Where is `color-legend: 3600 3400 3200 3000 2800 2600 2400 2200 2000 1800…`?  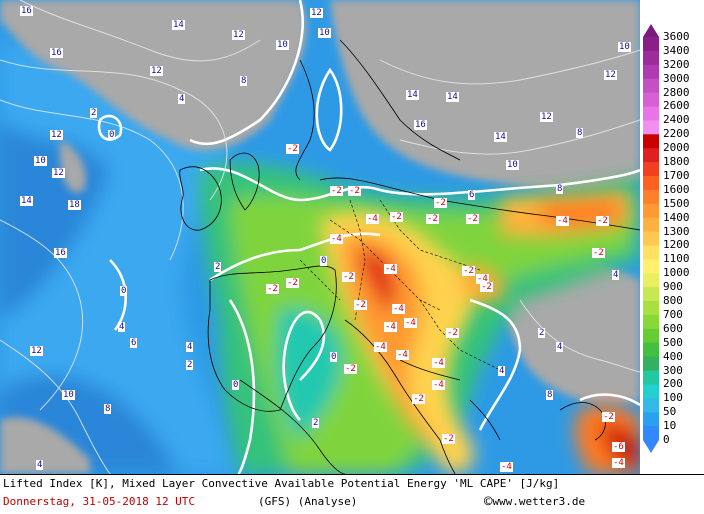
color-legend: 3600 3400 3200 3000 2800 2600 2400 2200 2000 1800… is located at coordinates (672, 237).